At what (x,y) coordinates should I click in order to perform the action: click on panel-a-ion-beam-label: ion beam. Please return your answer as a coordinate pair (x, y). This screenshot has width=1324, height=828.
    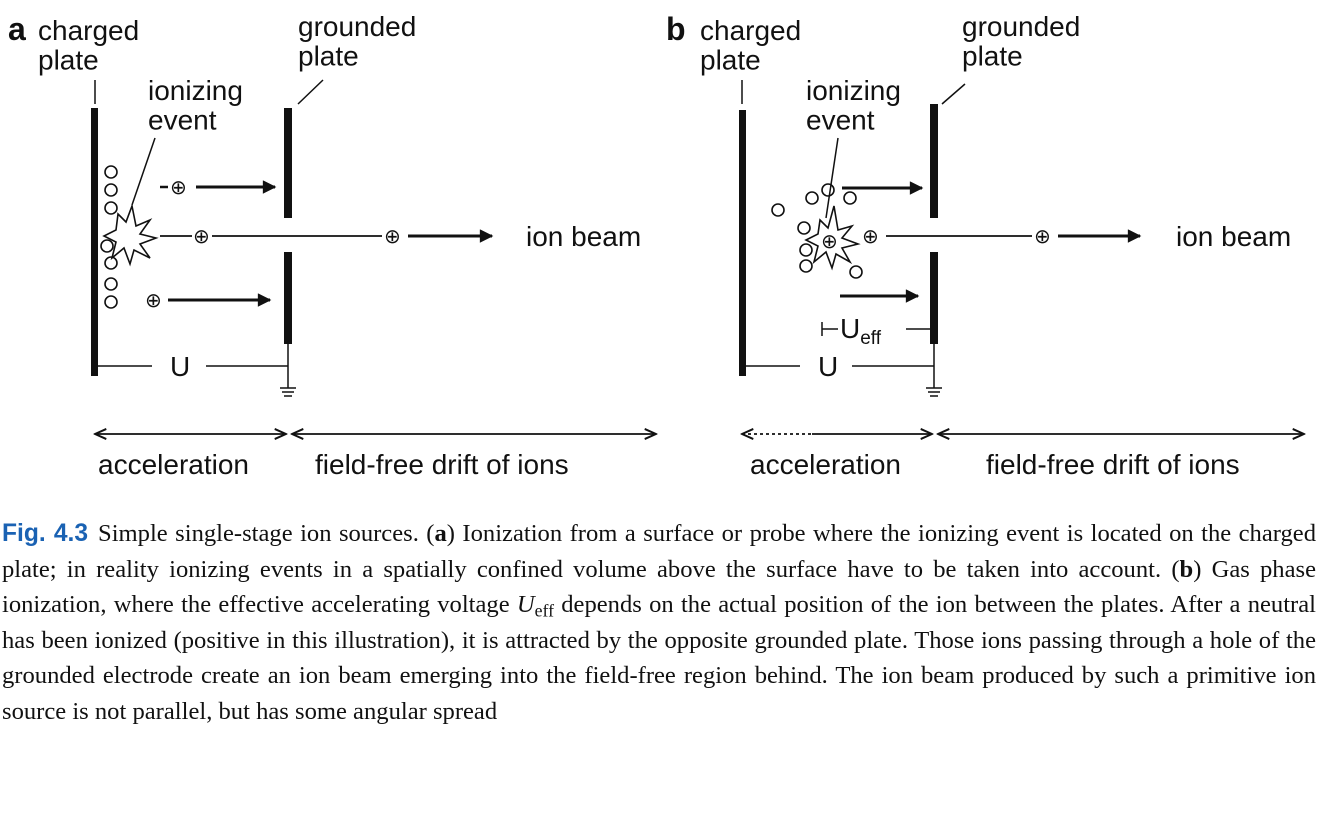
    Looking at the image, I should click on (583, 236).